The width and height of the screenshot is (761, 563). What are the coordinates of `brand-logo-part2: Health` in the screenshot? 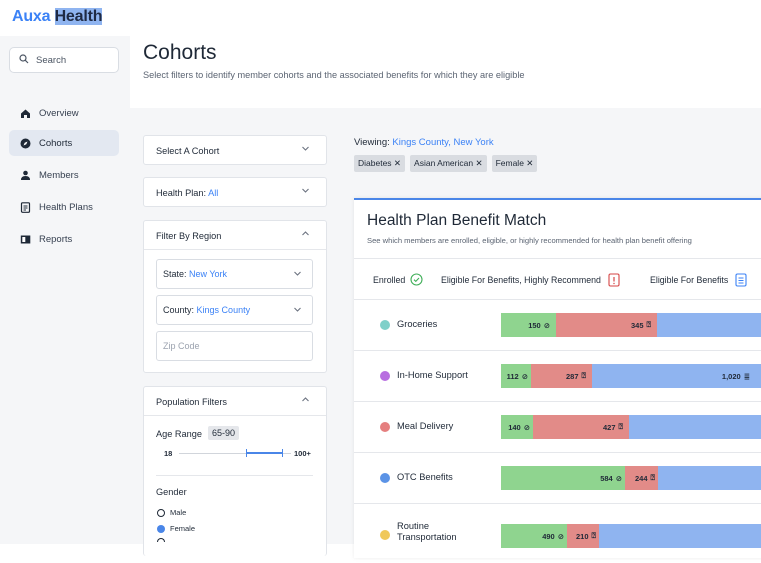 It's located at (78, 16).